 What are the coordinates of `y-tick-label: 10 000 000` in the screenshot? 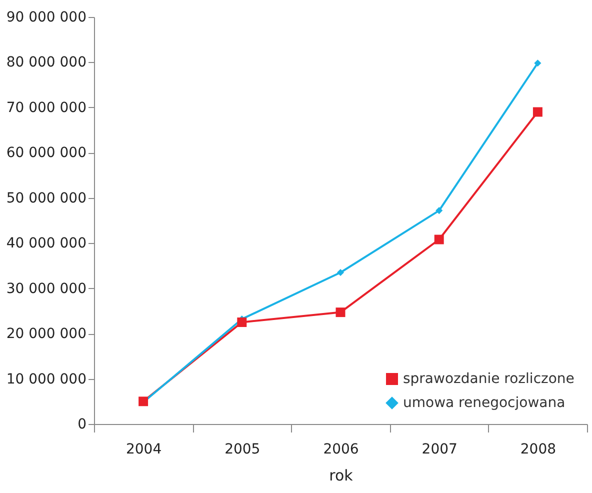 It's located at (46, 379).